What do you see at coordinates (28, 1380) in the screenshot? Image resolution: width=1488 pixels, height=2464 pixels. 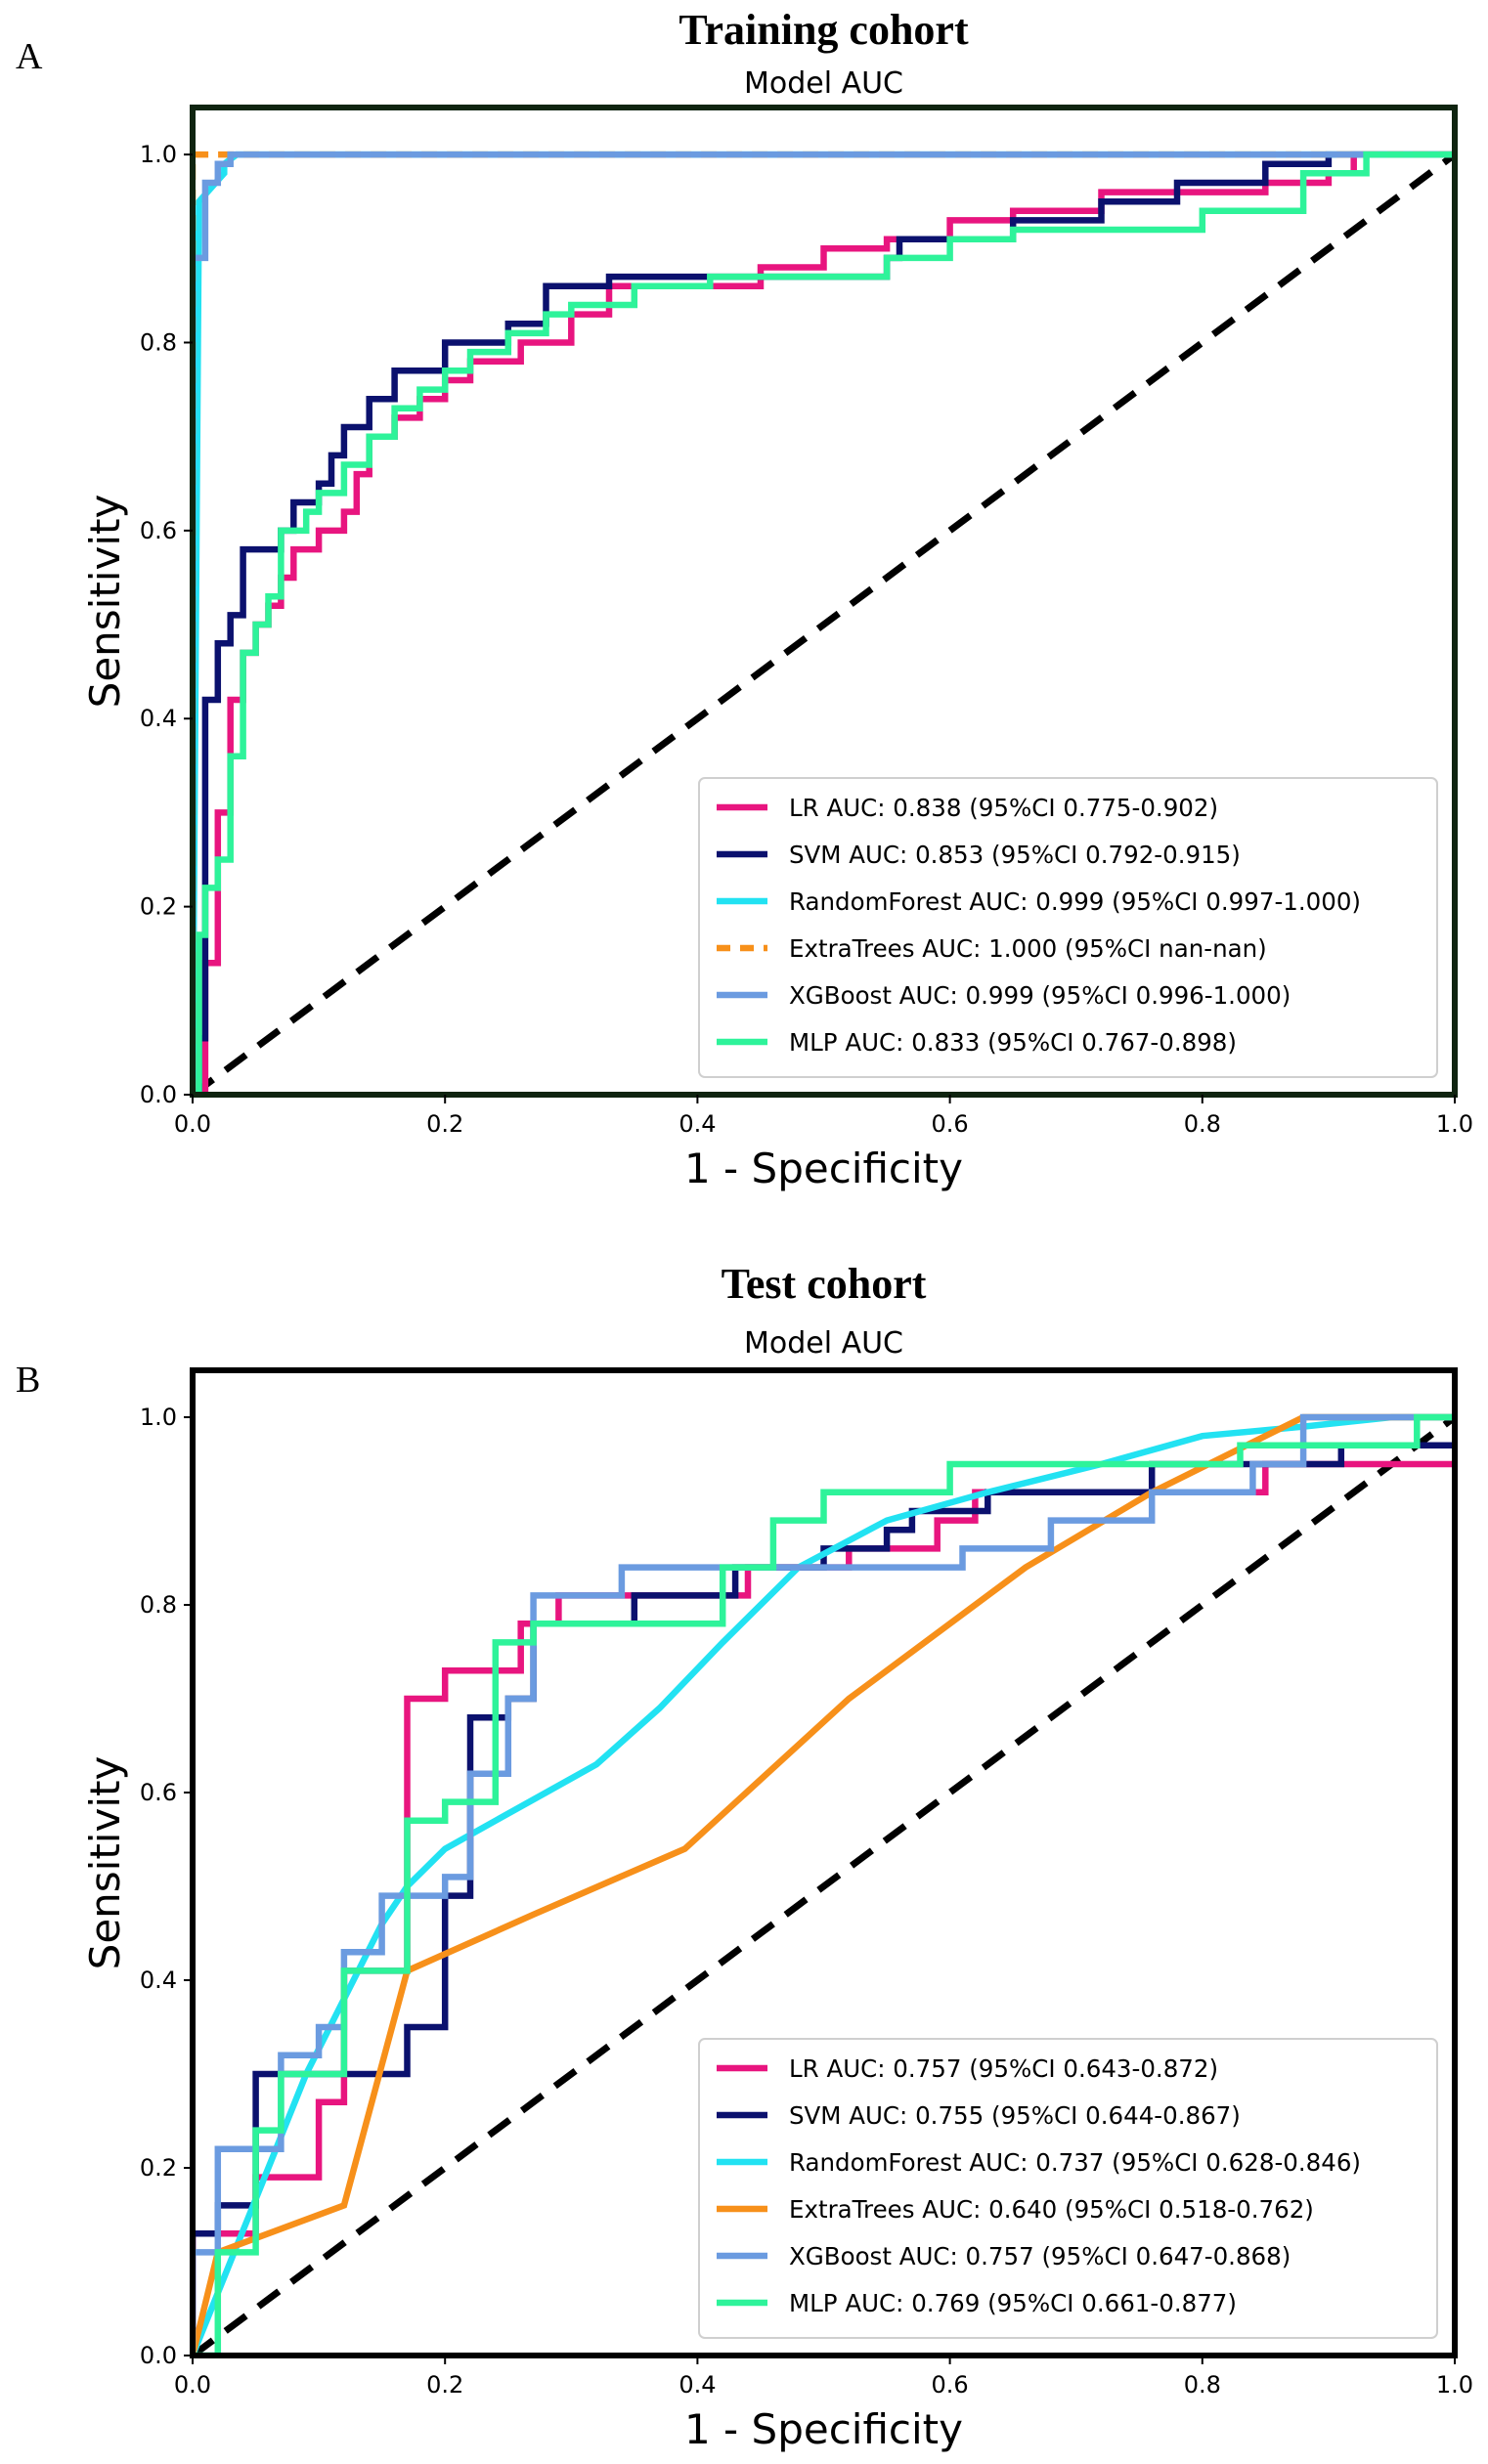 I see `panel-letter: B` at bounding box center [28, 1380].